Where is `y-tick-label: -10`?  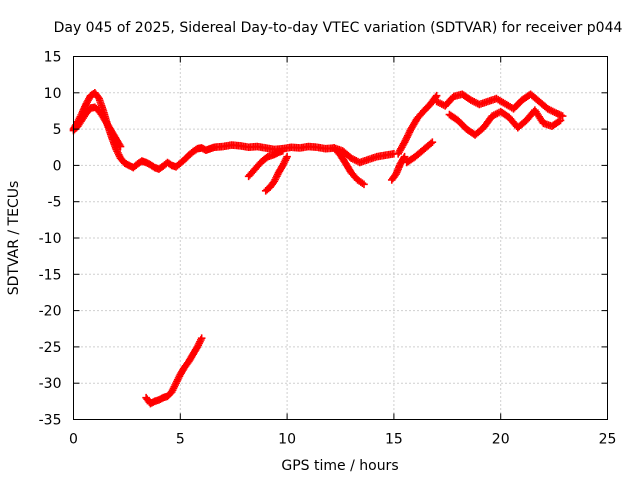
y-tick-label: -10 is located at coordinates (50, 239).